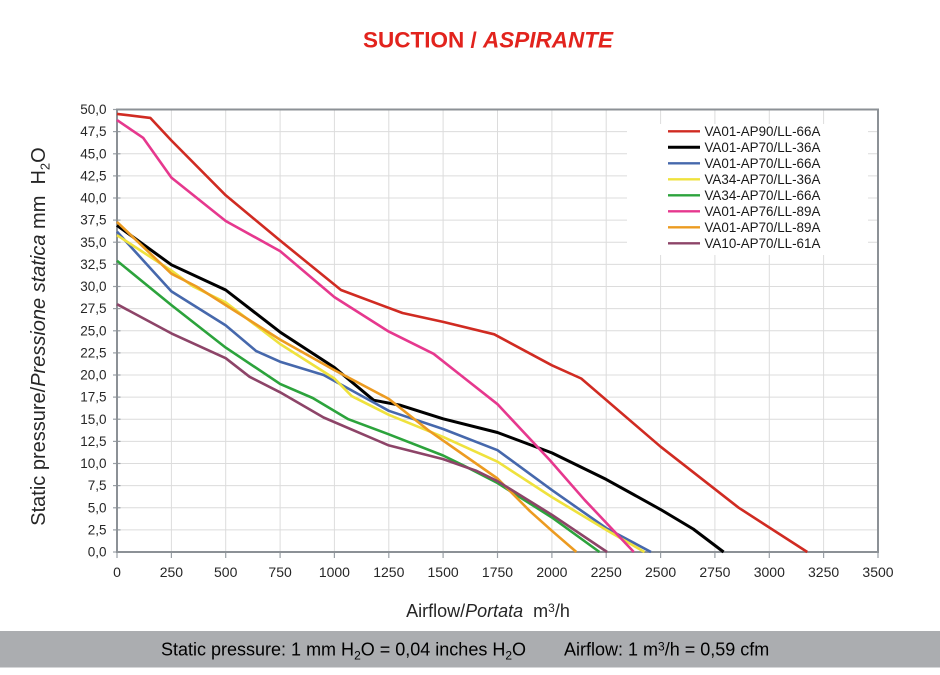 The width and height of the screenshot is (940, 675). I want to click on svg-text: 3500, so click(877, 572).